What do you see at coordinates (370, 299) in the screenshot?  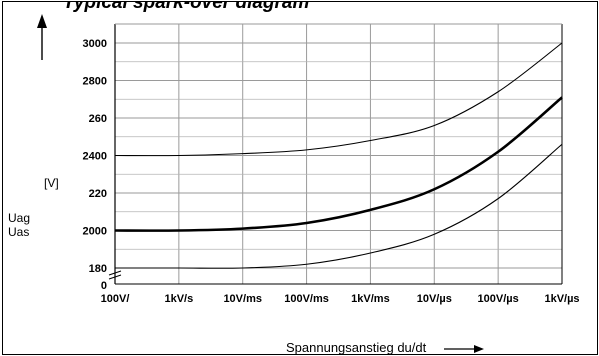 I see `x-tick-label: 1kV/ms` at bounding box center [370, 299].